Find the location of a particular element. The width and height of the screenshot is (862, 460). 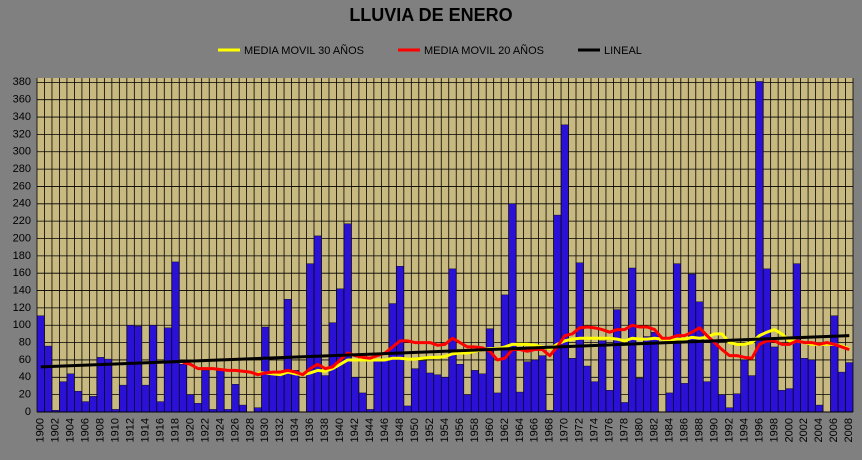

x-tick-label: 1956 is located at coordinates (460, 430).